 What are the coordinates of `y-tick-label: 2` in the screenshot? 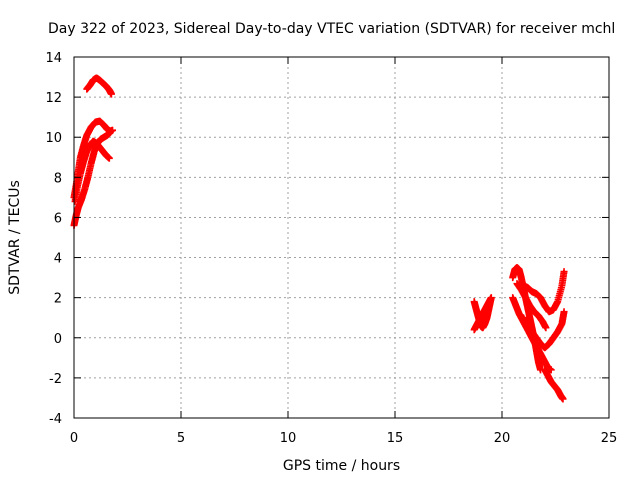 It's located at (58, 299).